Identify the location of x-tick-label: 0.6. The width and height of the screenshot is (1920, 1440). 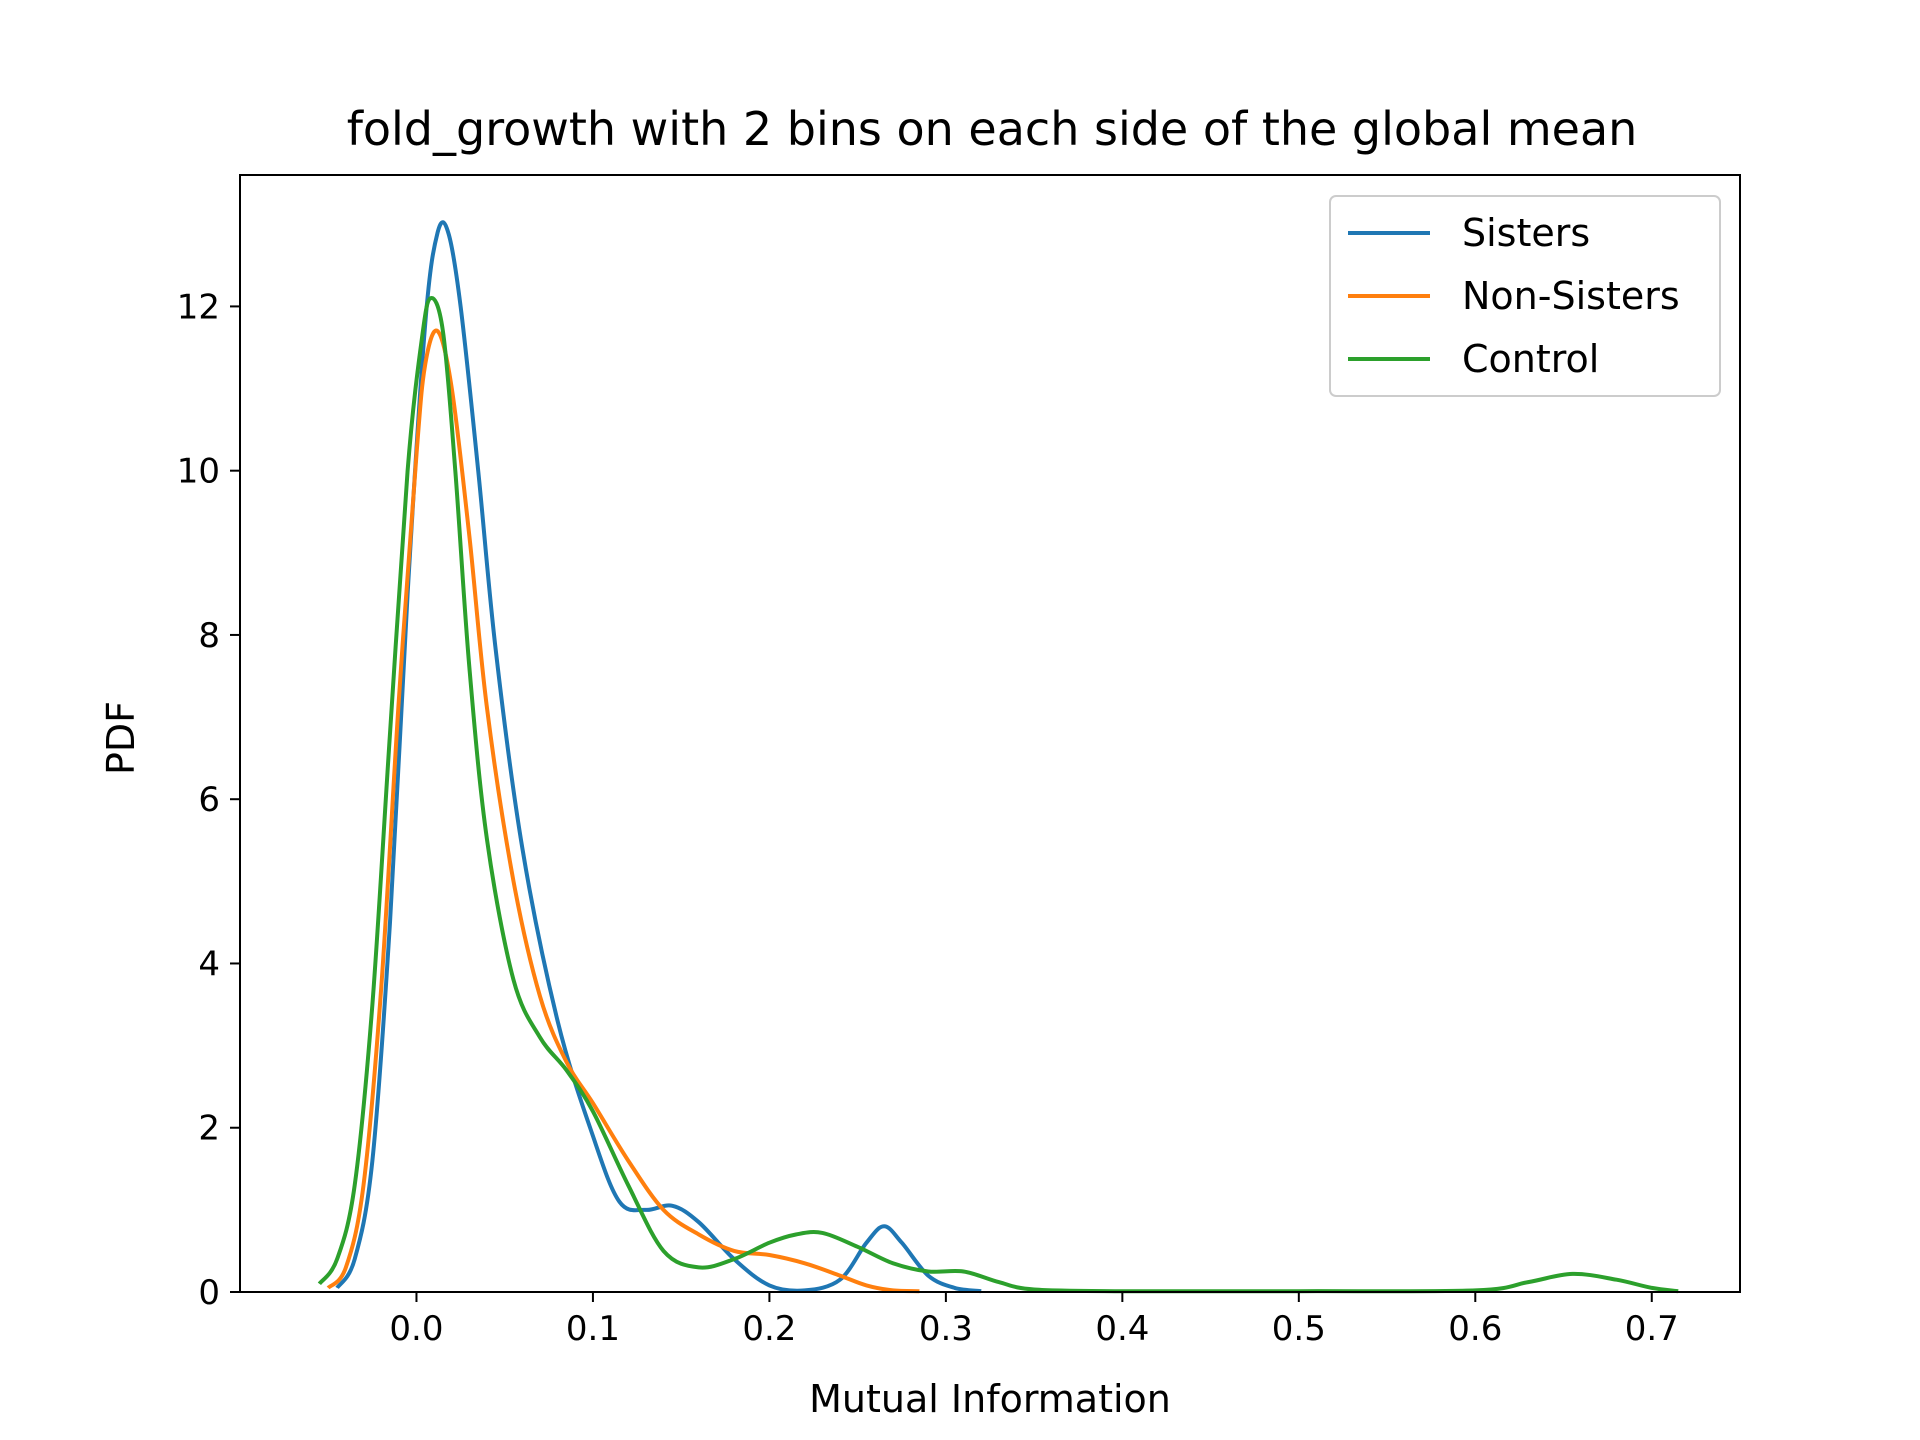
(1475, 1329).